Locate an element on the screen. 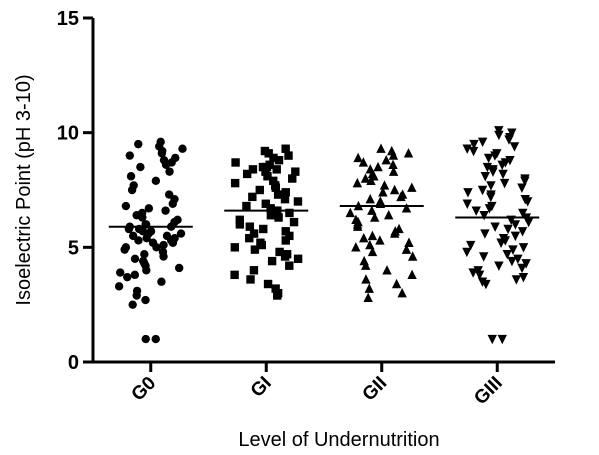 This screenshot has height=455, width=599. x-tick-label: GIII is located at coordinates (488, 391).